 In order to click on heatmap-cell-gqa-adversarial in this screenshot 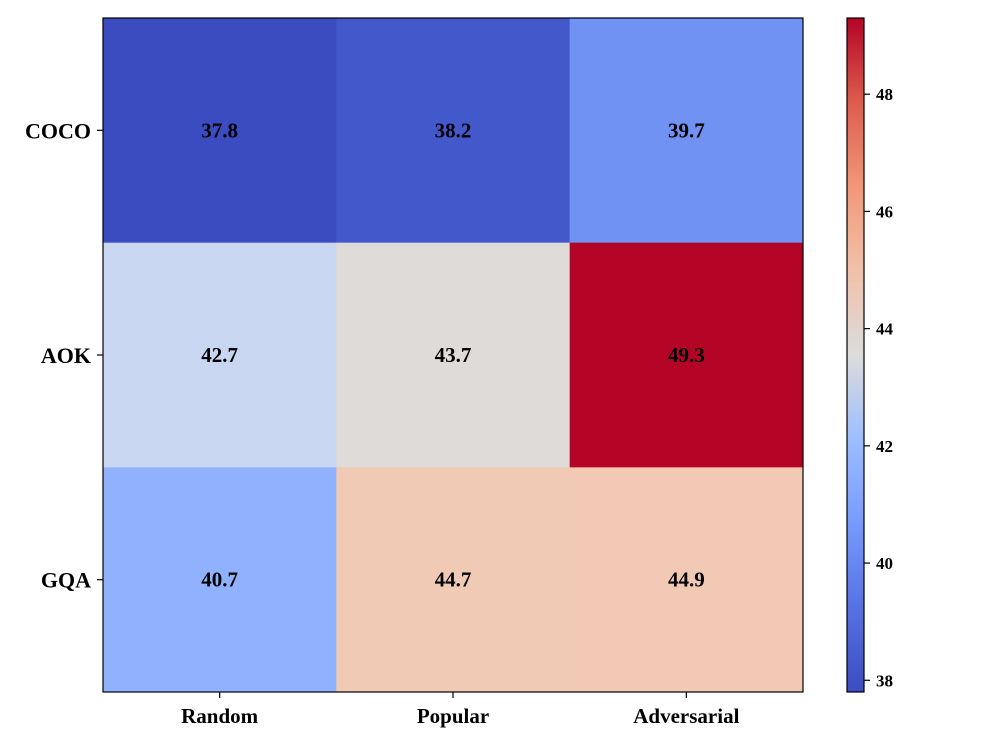, I will do `click(686, 580)`.